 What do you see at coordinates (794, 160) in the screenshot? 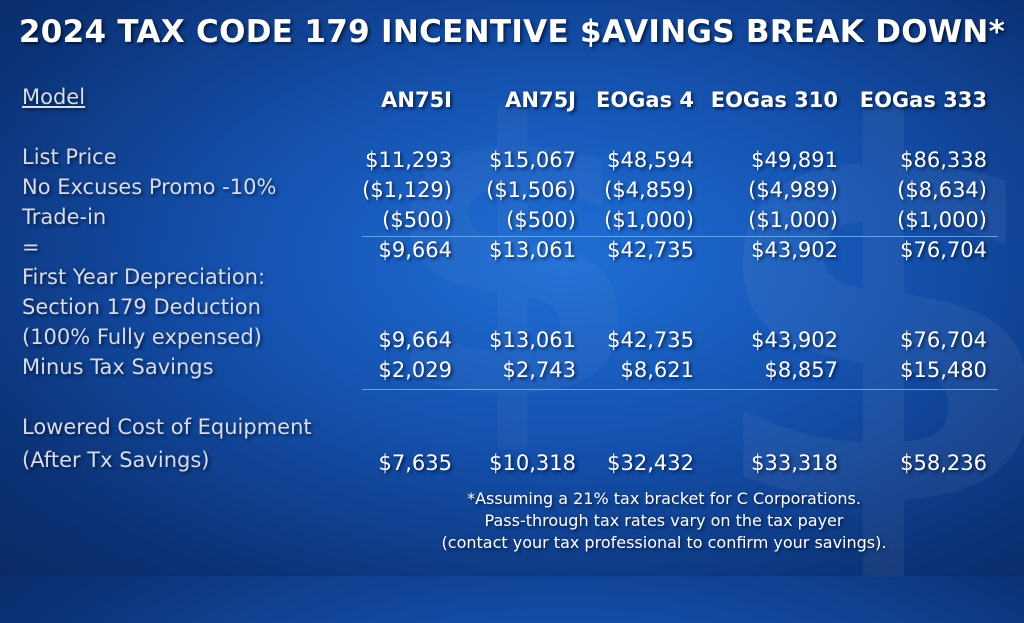
I see `cell-list-price: $49,891` at bounding box center [794, 160].